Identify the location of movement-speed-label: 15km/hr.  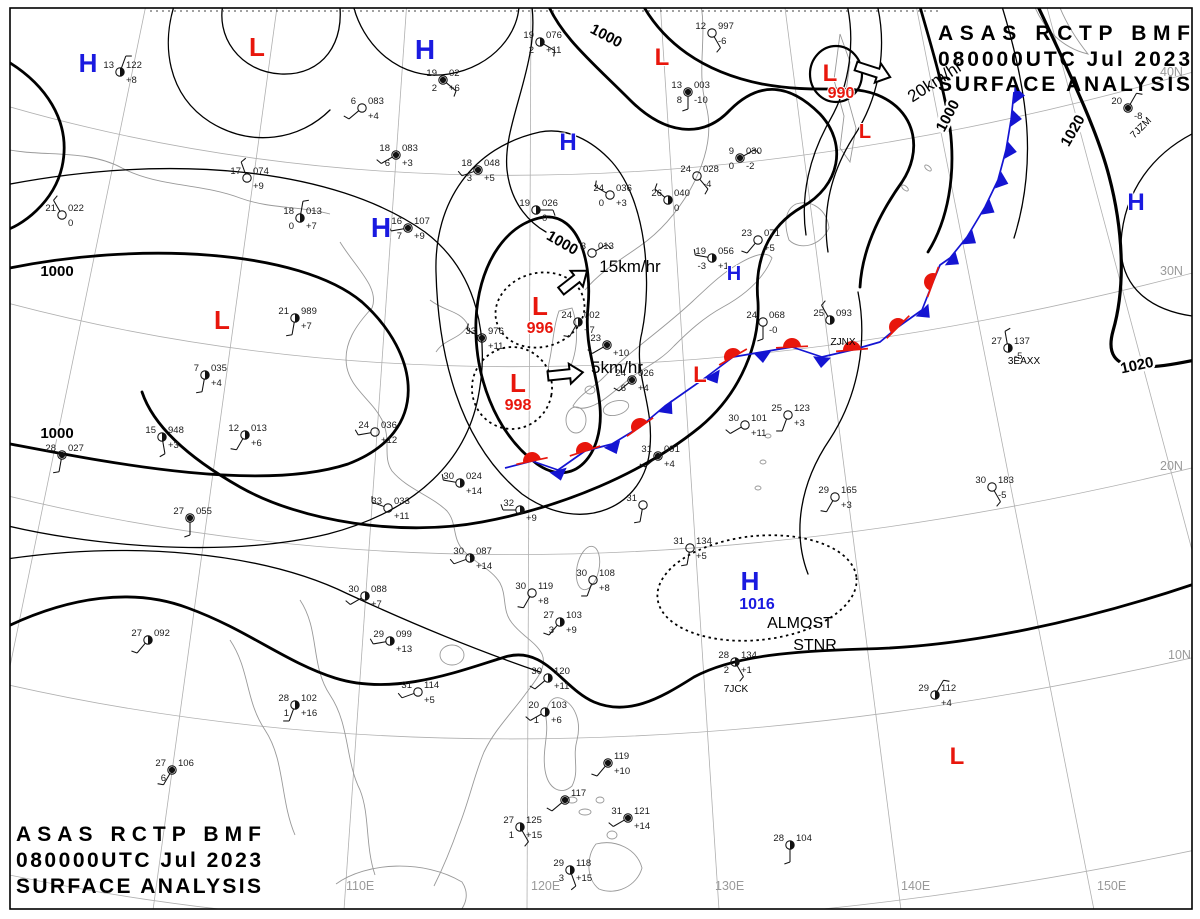
(630, 266).